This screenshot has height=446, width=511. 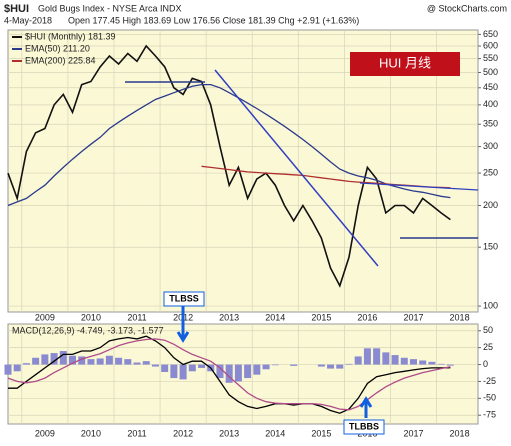 I want to click on y-tick-label: 350, so click(x=490, y=124).